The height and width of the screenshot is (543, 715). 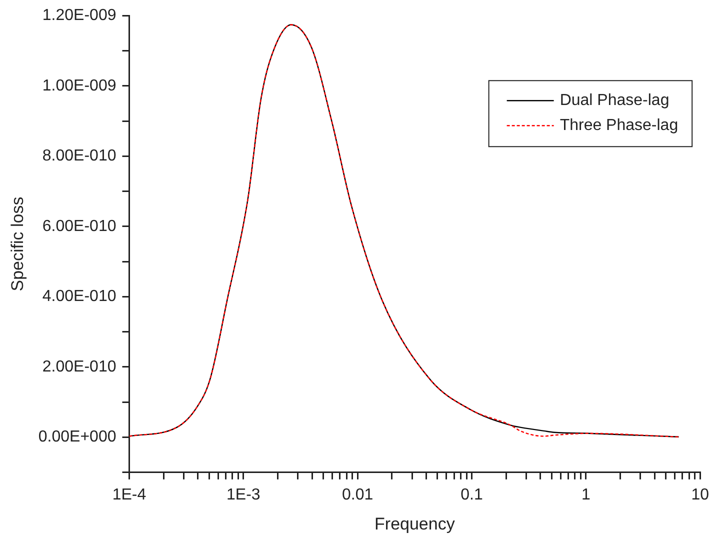 What do you see at coordinates (415, 524) in the screenshot?
I see `x-axis-title: Frequency` at bounding box center [415, 524].